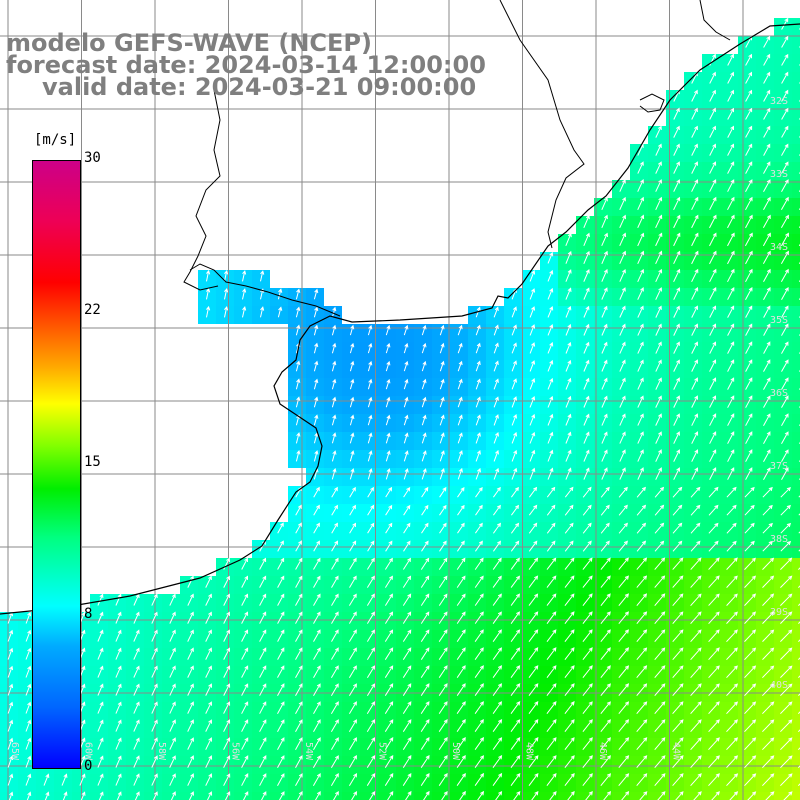 The width and height of the screenshot is (800, 800). I want to click on colorbar, so click(56, 464).